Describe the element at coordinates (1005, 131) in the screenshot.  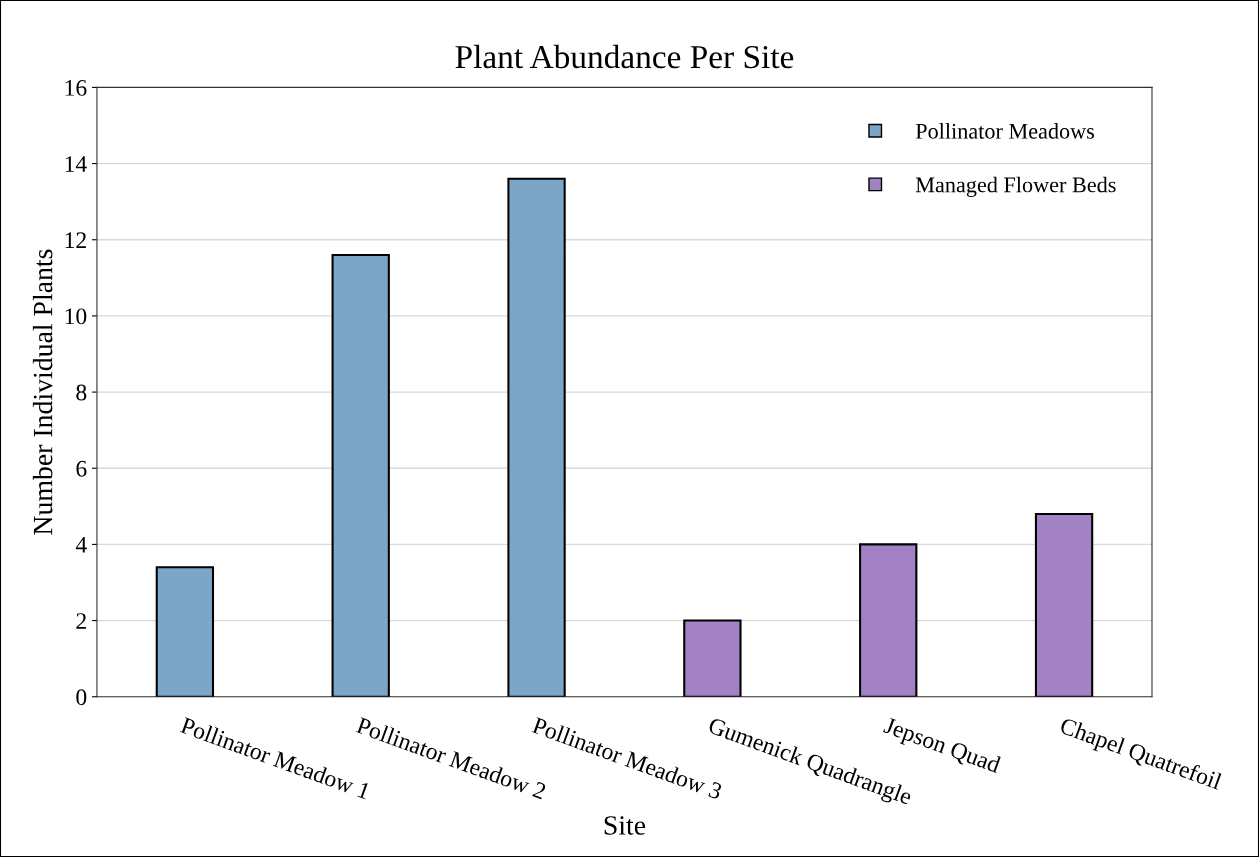
I see `legend-label: Pollinator Meadows` at that location.